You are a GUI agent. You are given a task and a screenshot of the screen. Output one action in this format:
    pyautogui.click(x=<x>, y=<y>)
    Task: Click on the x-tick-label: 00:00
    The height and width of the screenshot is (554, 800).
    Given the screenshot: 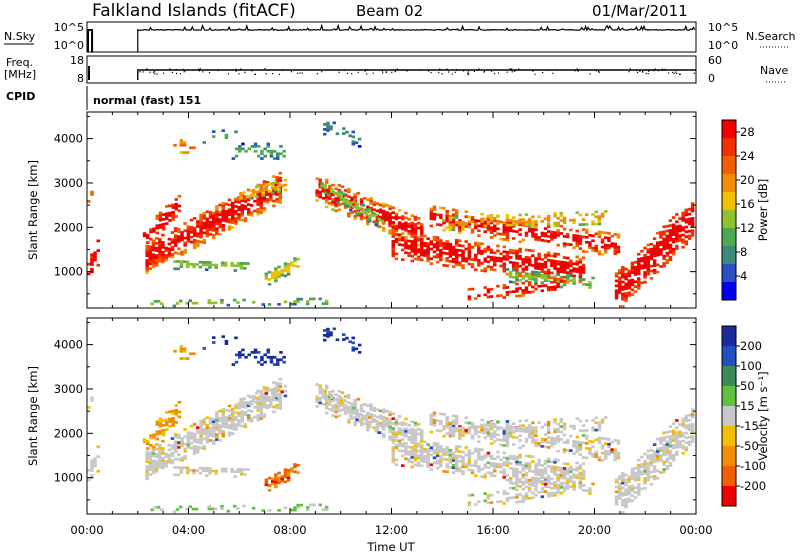 What is the action you would take?
    pyautogui.click(x=695, y=530)
    